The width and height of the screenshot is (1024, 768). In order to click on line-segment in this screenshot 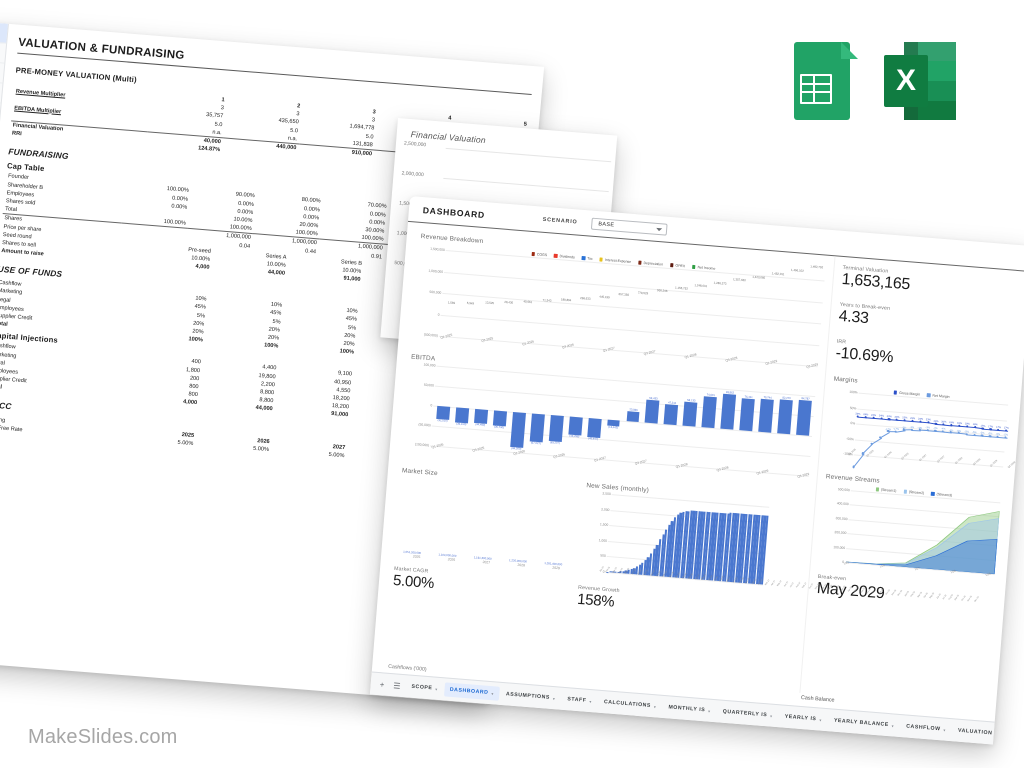, I will do `click(884, 434)`.